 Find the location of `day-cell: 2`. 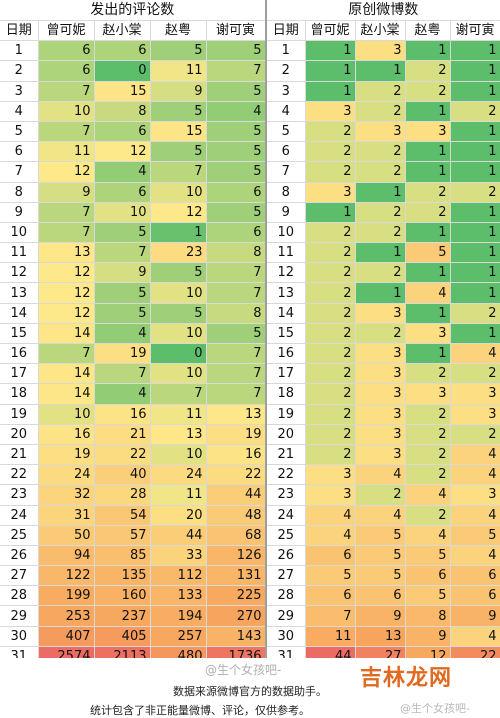

day-cell: 2 is located at coordinates (286, 71).